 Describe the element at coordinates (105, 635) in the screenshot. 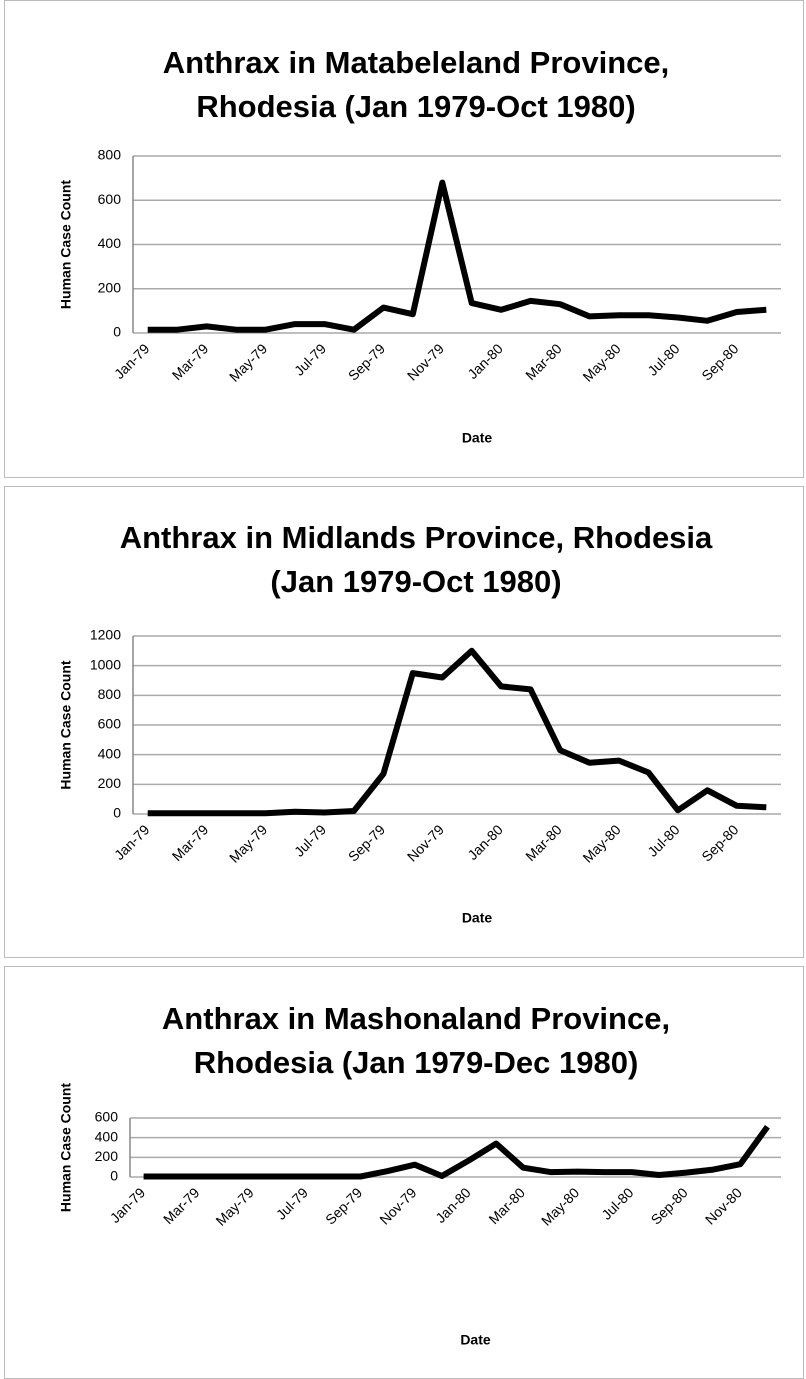

I see `y-tick-label: 1200` at that location.